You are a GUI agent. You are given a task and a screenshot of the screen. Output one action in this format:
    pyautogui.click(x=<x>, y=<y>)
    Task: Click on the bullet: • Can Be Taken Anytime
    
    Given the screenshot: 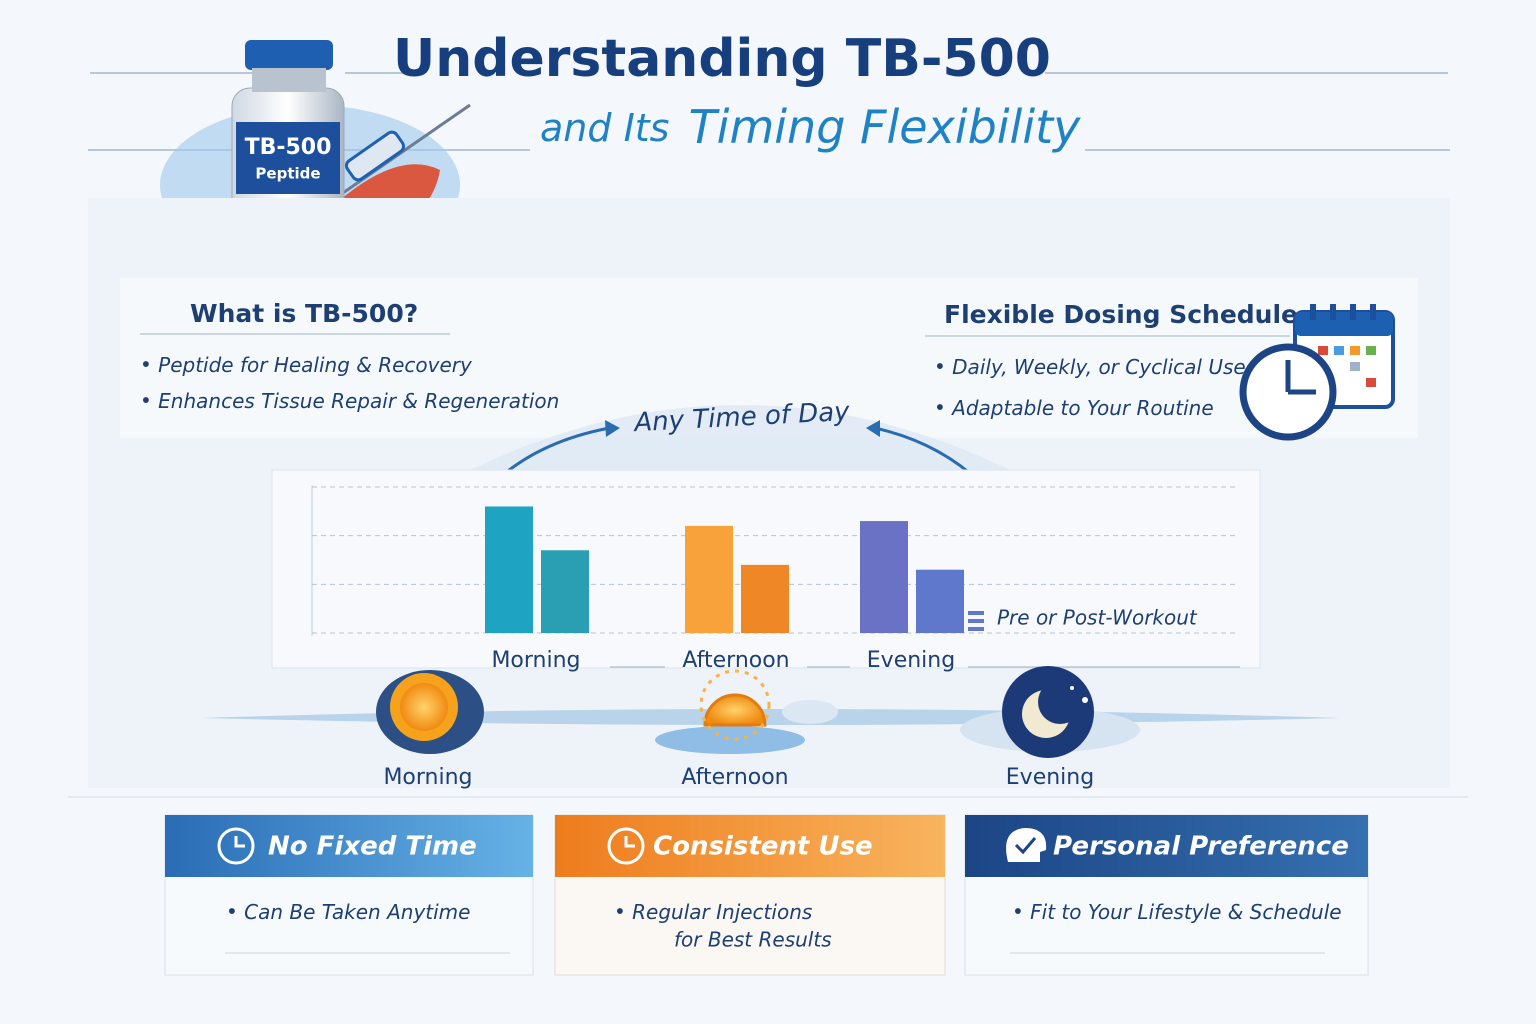 What is the action you would take?
    pyautogui.click(x=348, y=912)
    